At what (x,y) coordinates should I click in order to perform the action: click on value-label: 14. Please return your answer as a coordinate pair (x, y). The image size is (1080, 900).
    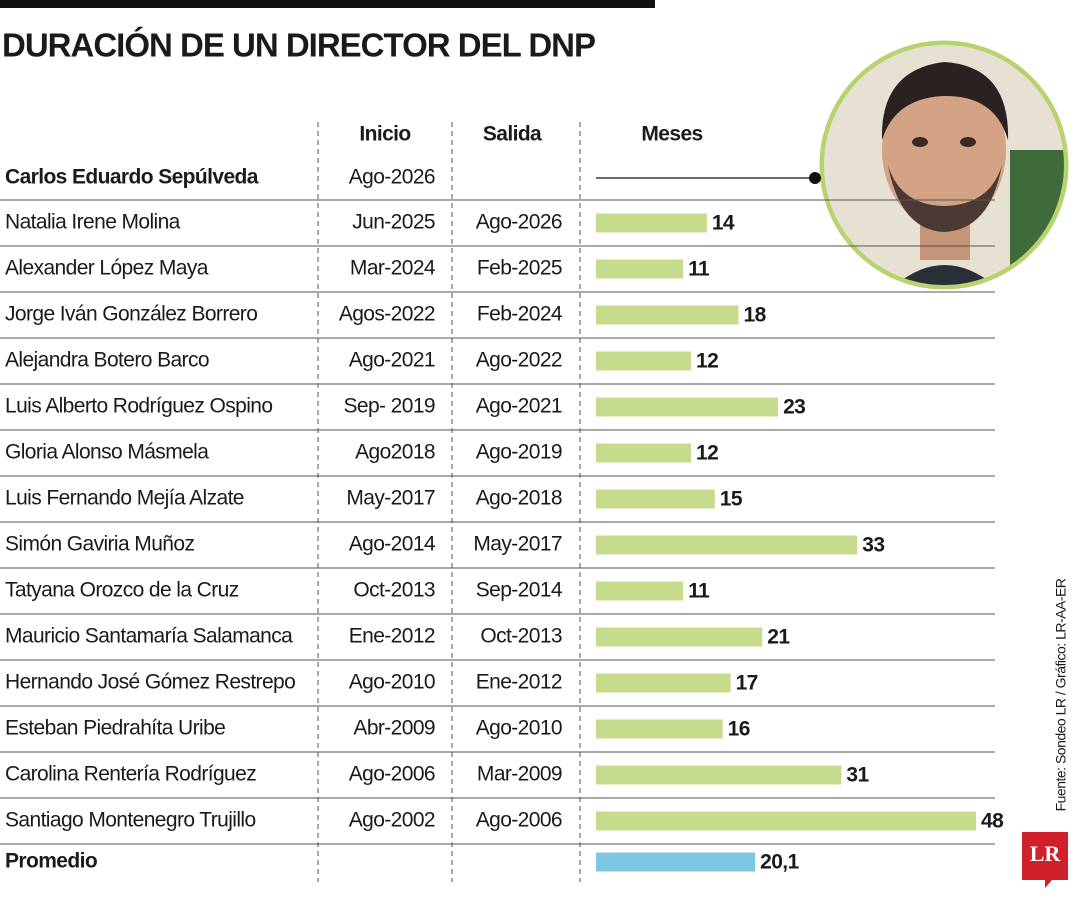
    Looking at the image, I should click on (723, 223).